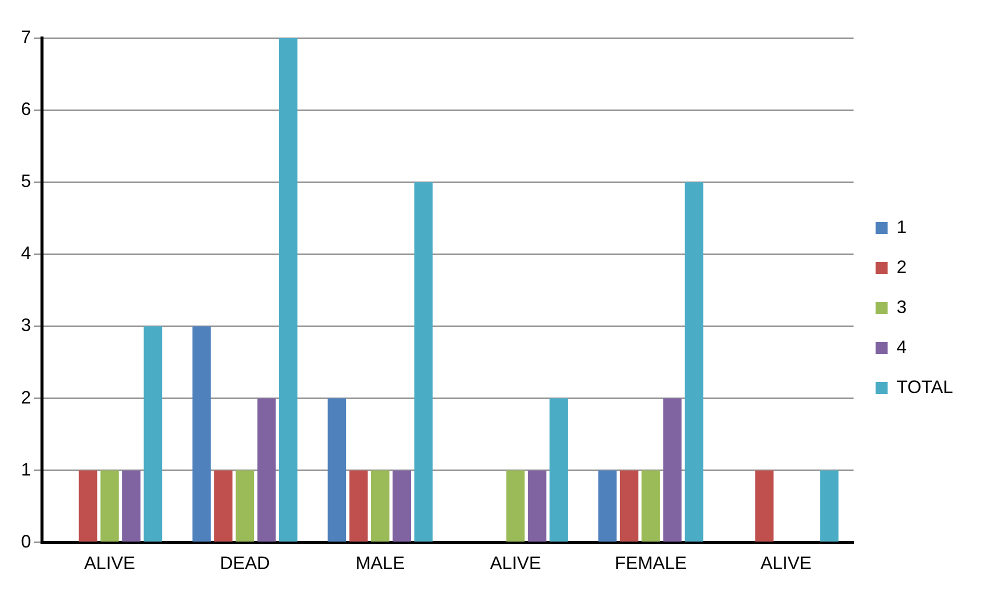 The height and width of the screenshot is (600, 983). Describe the element at coordinates (901, 346) in the screenshot. I see `legend-label: 4` at that location.